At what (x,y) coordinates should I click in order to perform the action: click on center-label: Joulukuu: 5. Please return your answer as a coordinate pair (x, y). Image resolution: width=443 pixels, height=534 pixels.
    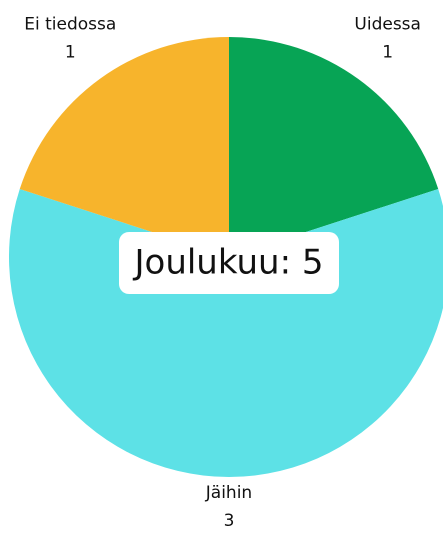
    Looking at the image, I should click on (227, 263).